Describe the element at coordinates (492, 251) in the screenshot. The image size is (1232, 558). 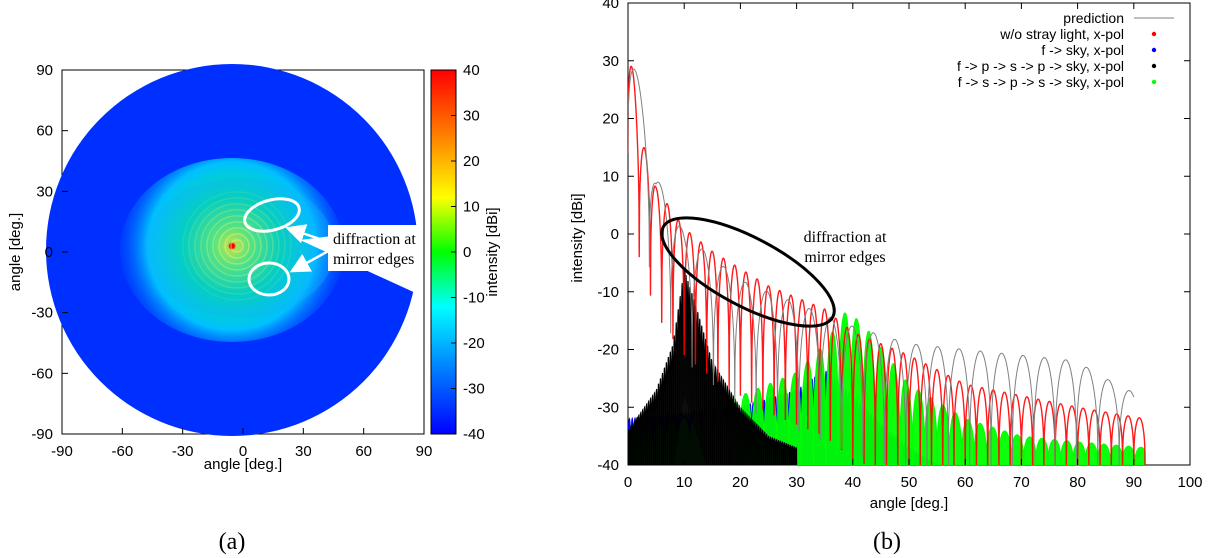
I see `colorbar-label: intensity [dBi]` at that location.